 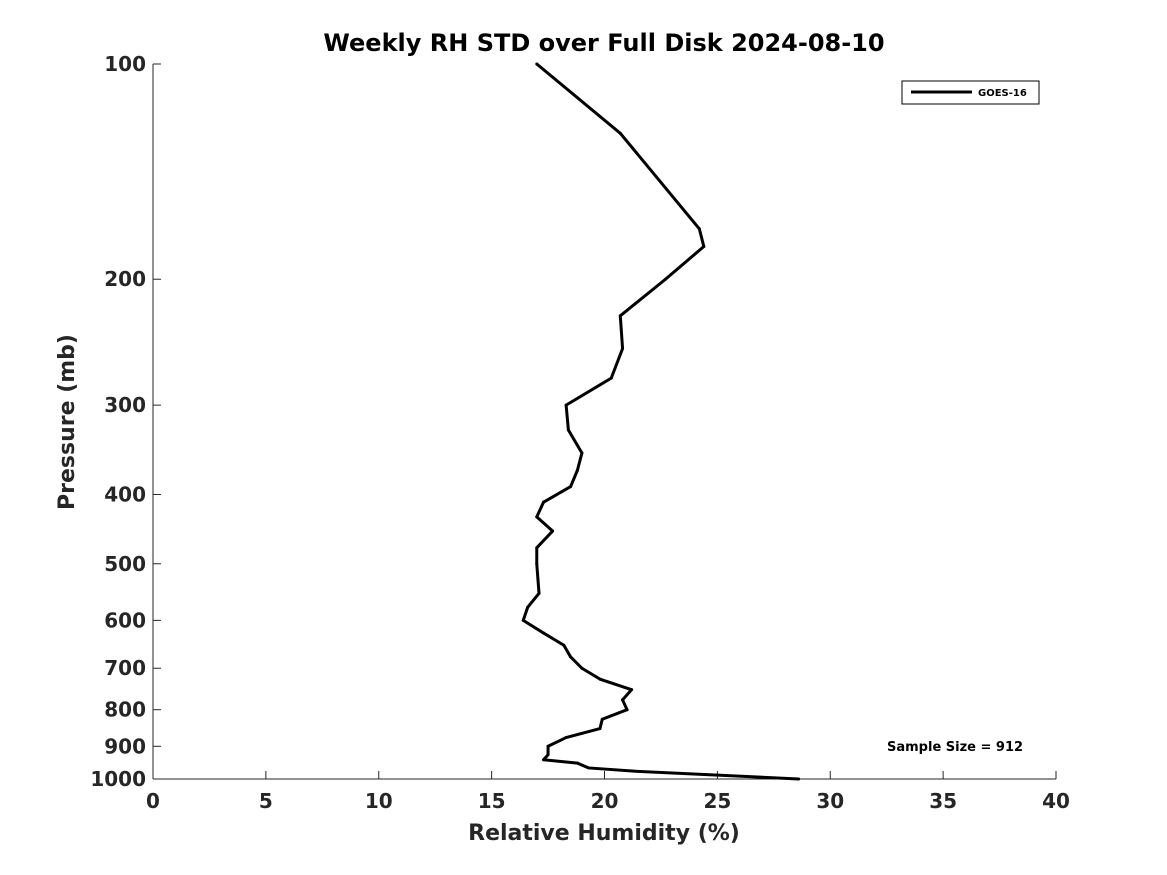 What do you see at coordinates (67, 422) in the screenshot?
I see `y-axis-label: Pressure (mb)` at bounding box center [67, 422].